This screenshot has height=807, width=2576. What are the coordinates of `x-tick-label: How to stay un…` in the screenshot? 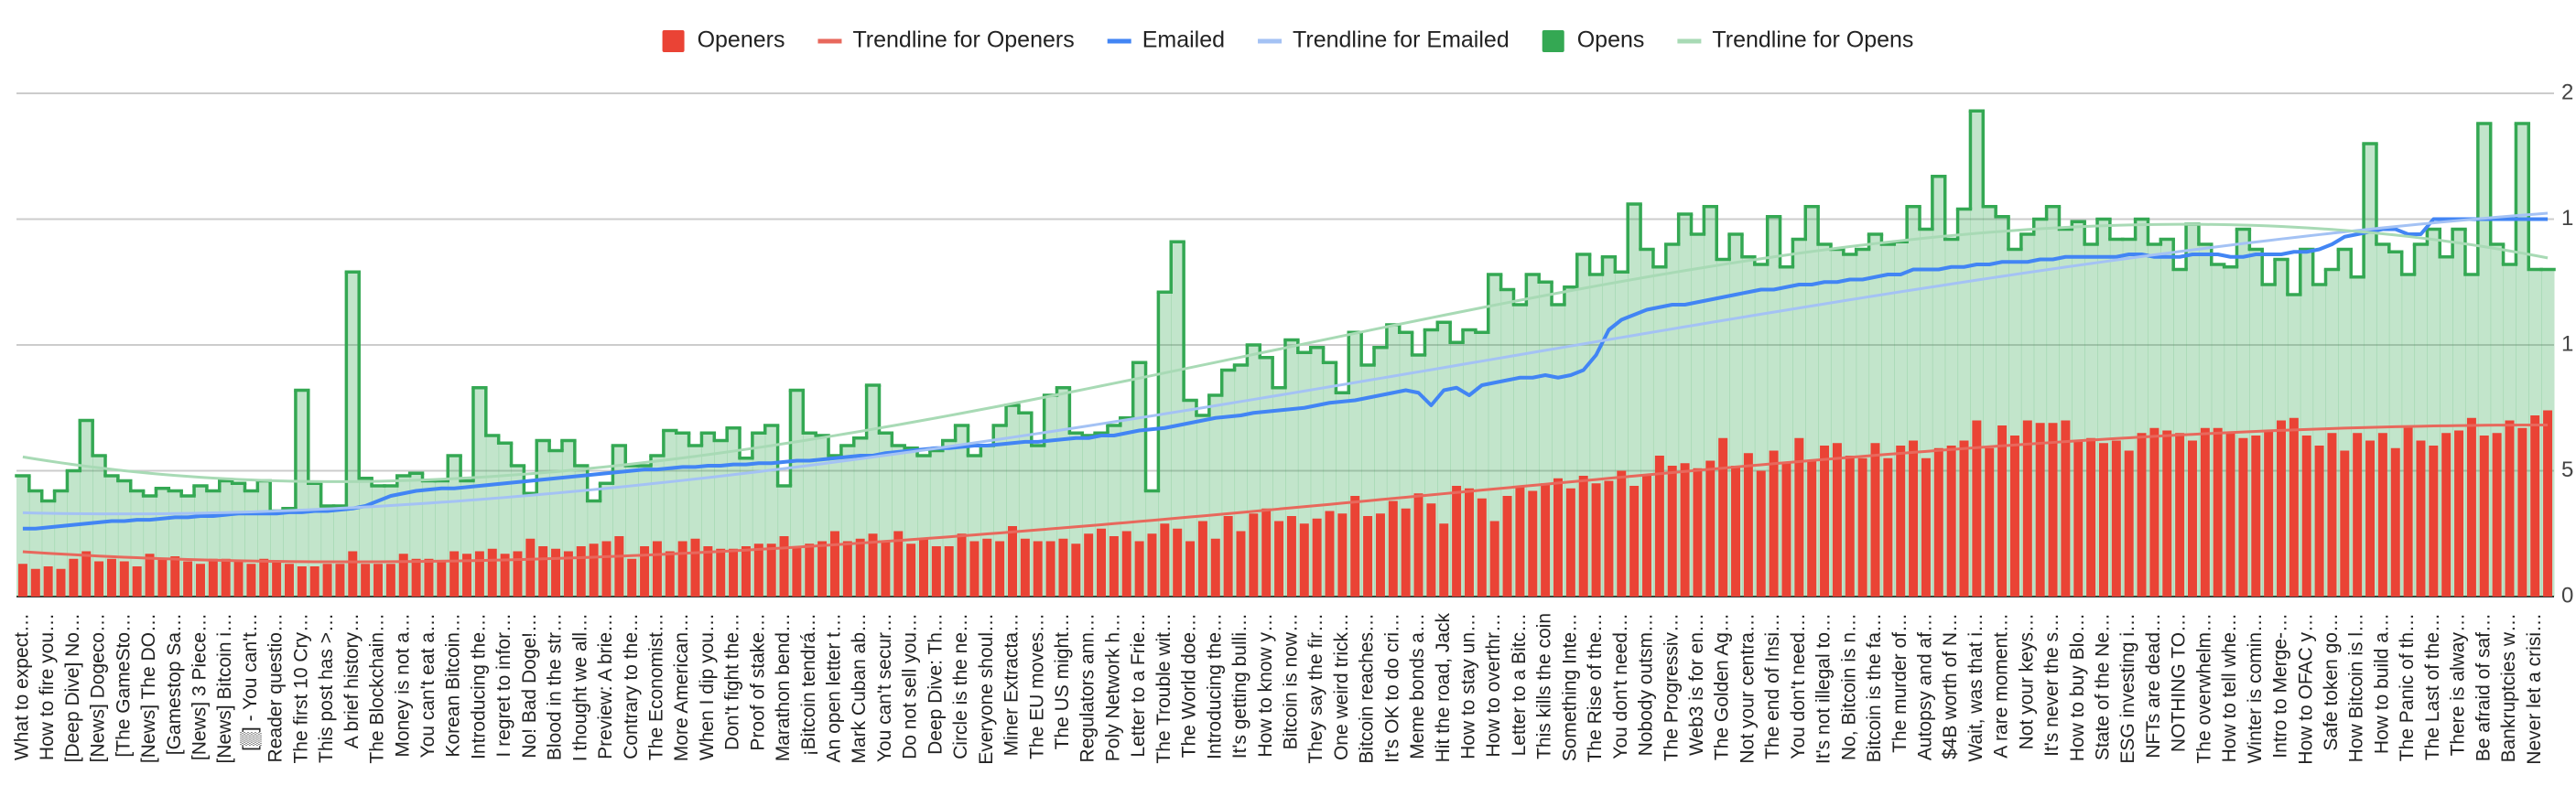 It's located at (1469, 686).